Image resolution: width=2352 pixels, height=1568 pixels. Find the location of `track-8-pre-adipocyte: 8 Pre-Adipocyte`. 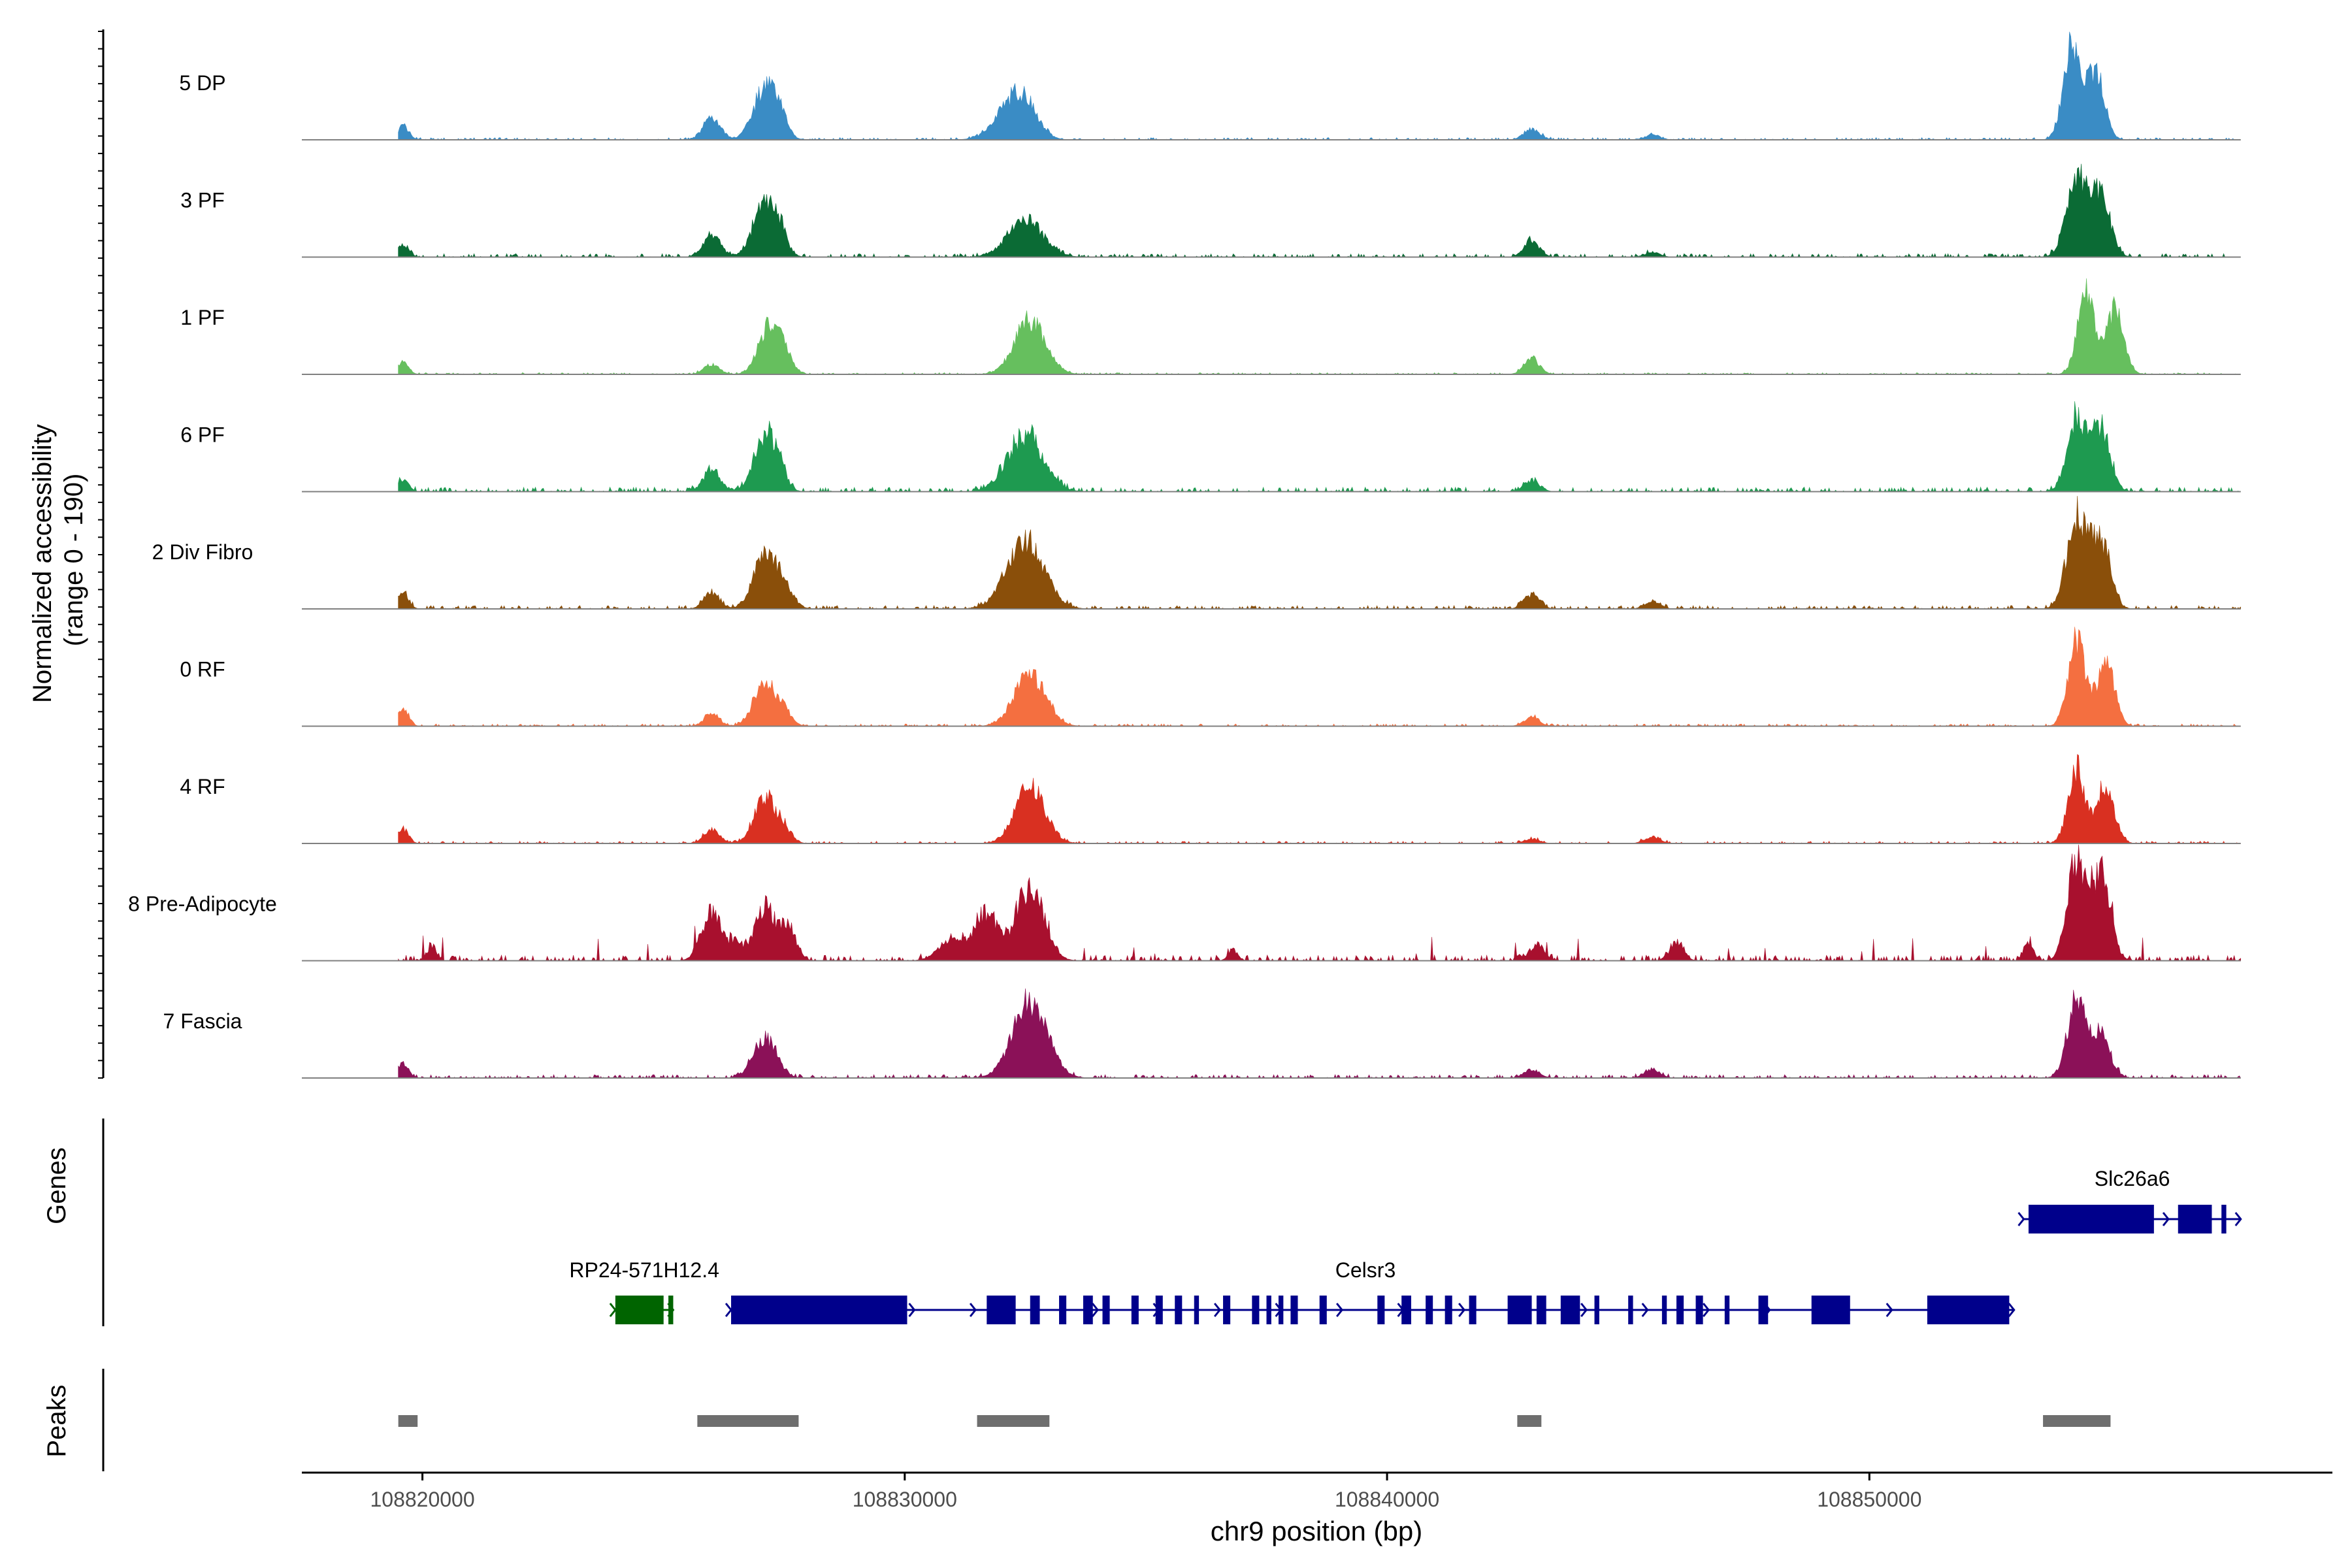

track-8-pre-adipocyte: 8 Pre-Adipocyte is located at coordinates (1185, 903).